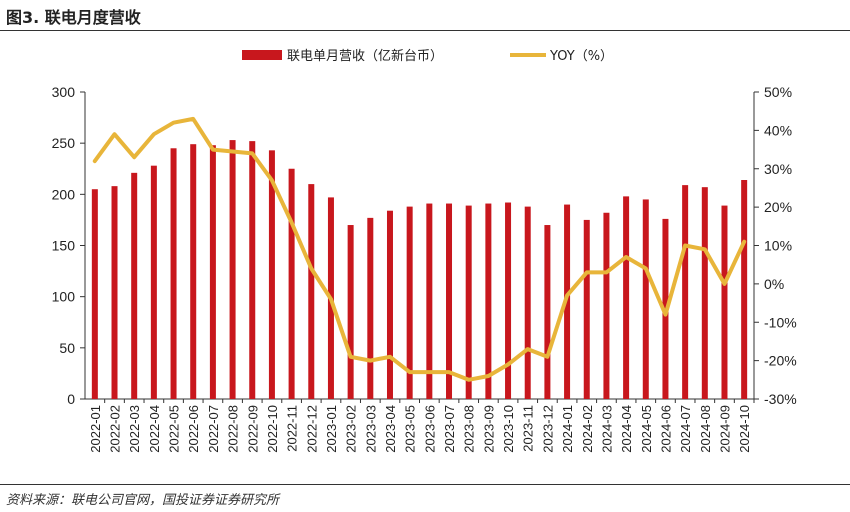 This screenshot has height=512, width=850. What do you see at coordinates (705, 429) in the screenshot?
I see `x-tick-label: 2024-08` at bounding box center [705, 429].